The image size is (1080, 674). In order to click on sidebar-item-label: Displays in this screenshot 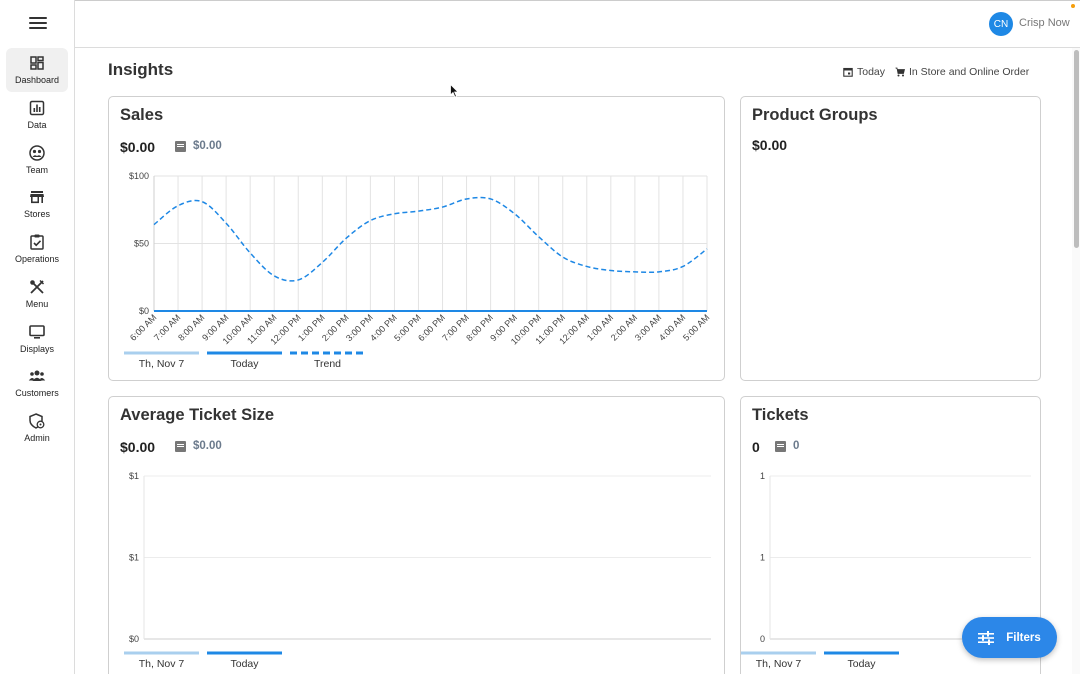, I will do `click(36, 349)`.